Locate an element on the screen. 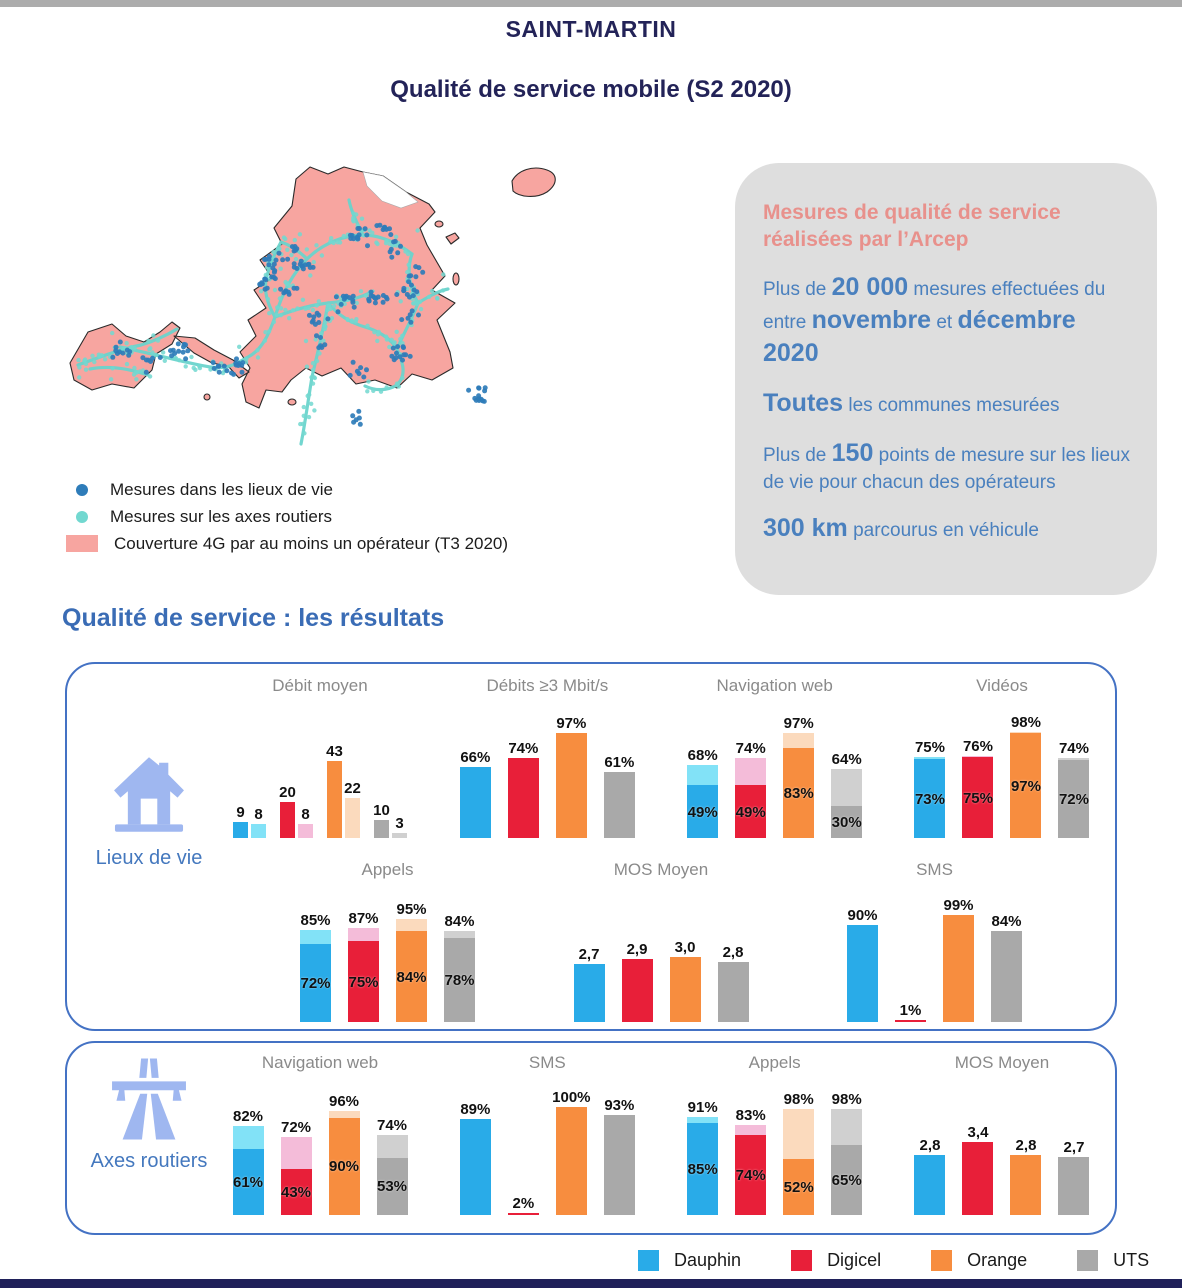  panel-icon-block: Lieux de vie is located at coordinates (149, 809).